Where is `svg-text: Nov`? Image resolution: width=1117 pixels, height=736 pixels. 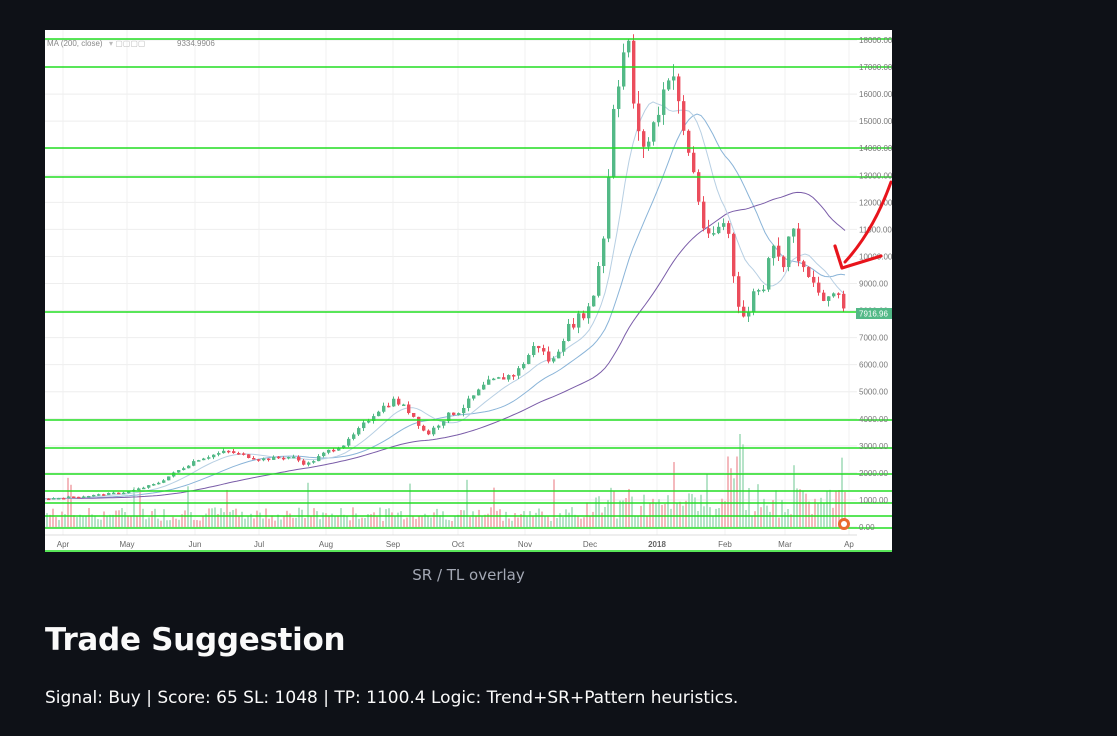
svg-text: Nov is located at coordinates (525, 544).